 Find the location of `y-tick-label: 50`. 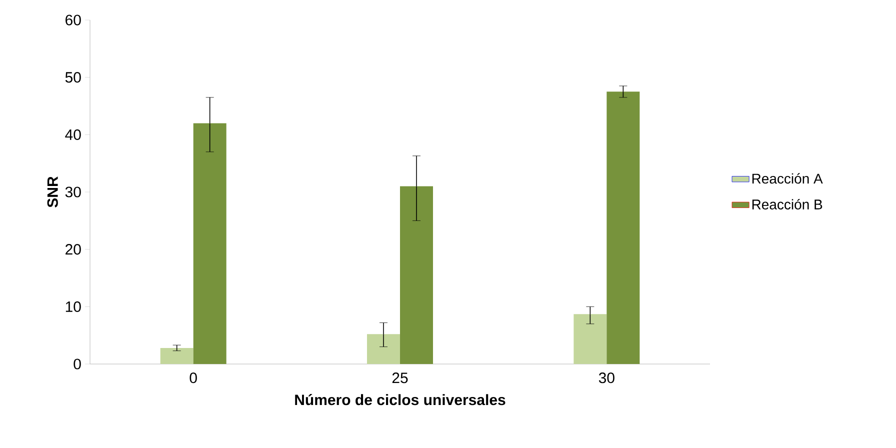

y-tick-label: 50 is located at coordinates (73, 77).